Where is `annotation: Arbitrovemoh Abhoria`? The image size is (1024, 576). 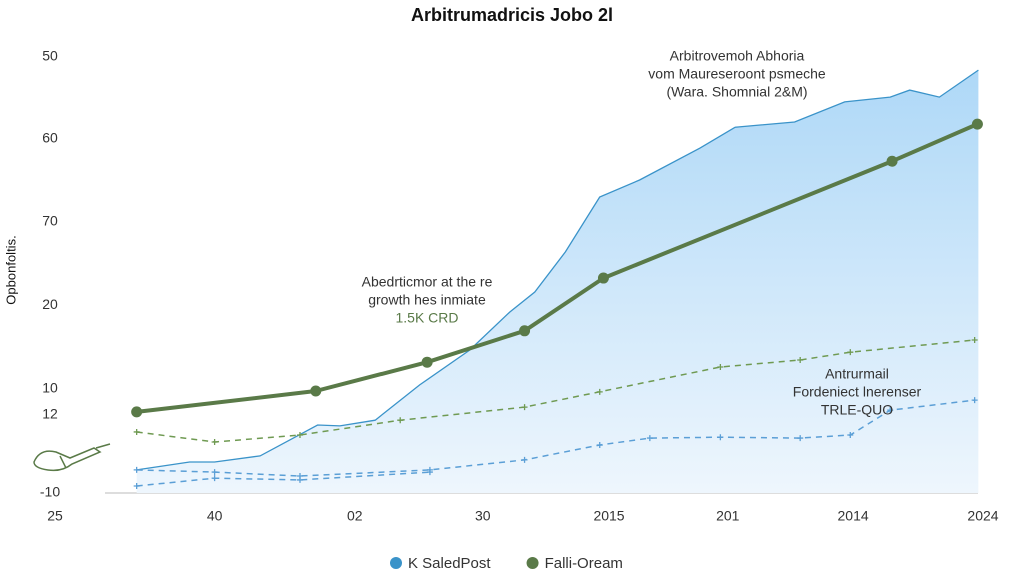
annotation: Arbitrovemoh Abhoria is located at coordinates (737, 56).